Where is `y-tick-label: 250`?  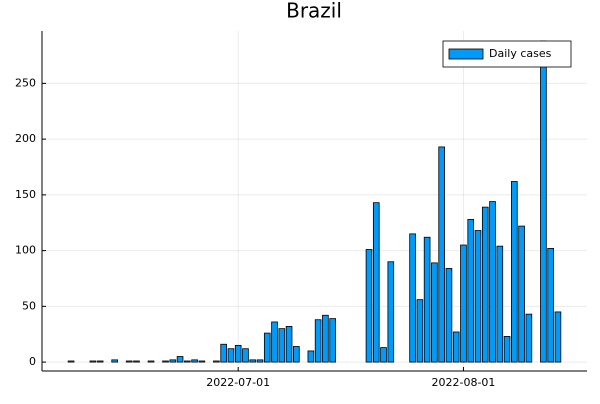
y-tick-label: 250 is located at coordinates (25, 82).